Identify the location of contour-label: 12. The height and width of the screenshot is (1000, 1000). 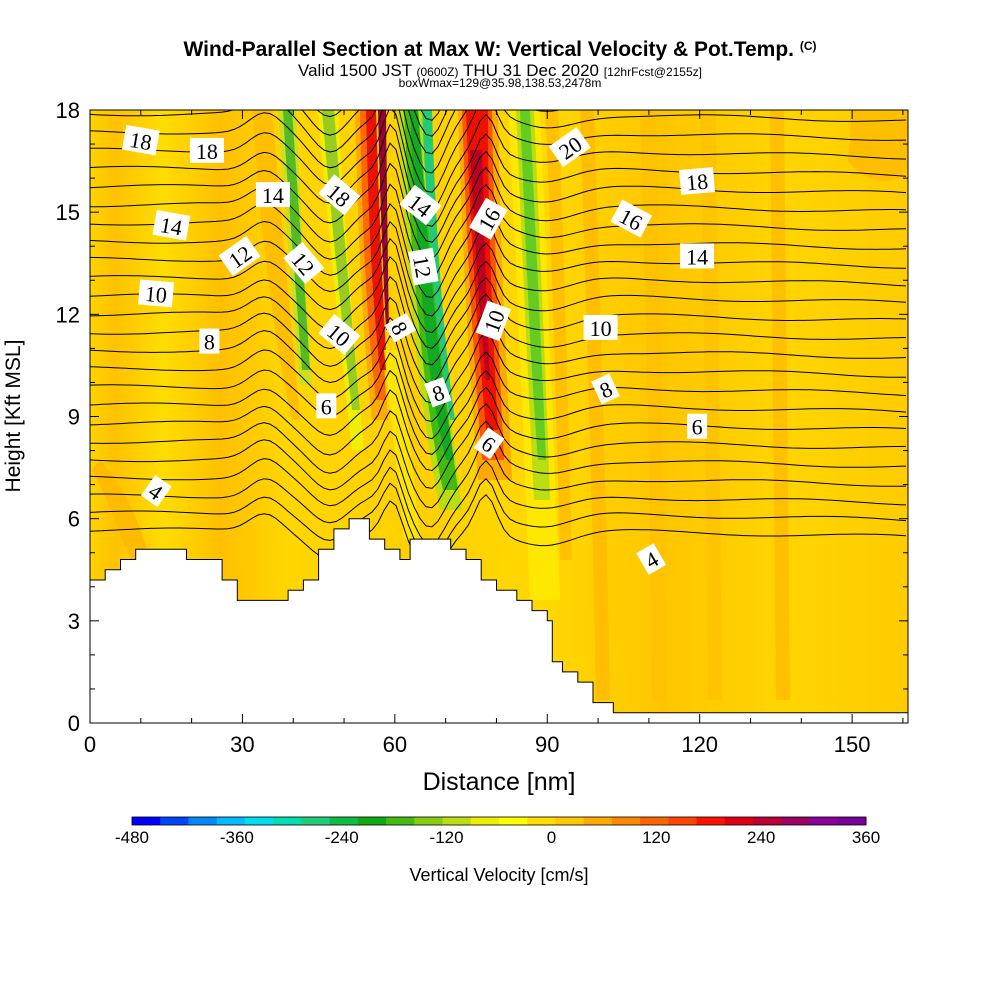
(423, 266).